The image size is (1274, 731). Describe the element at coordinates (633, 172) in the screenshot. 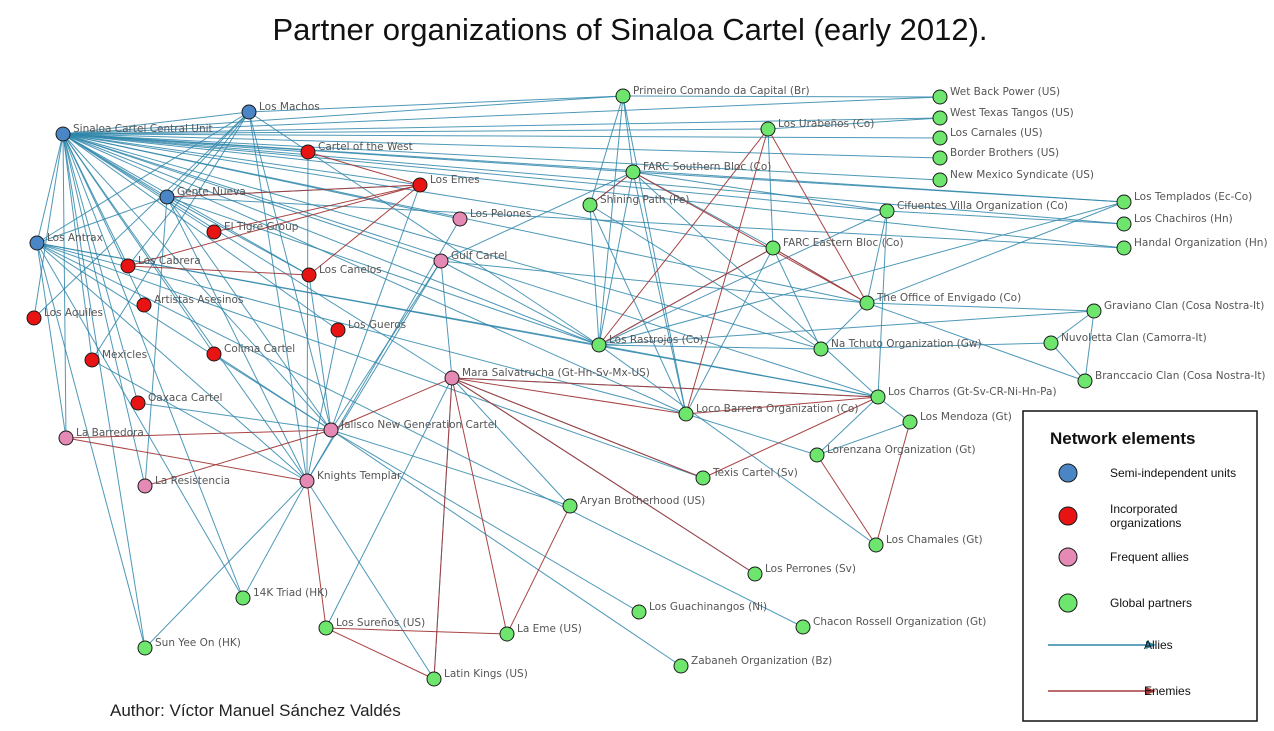

I see `node-farcs` at that location.